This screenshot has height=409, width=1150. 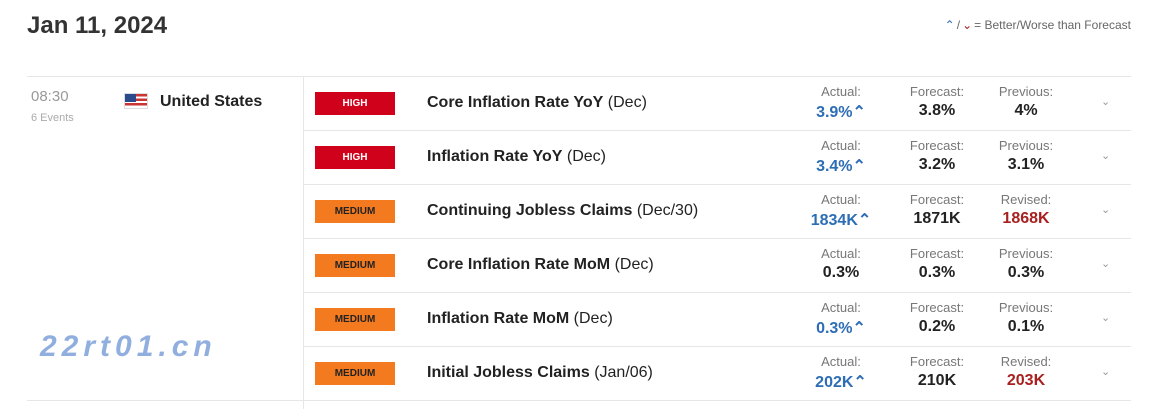 I want to click on event-title: Core Inflation Rate YoY, so click(x=515, y=102).